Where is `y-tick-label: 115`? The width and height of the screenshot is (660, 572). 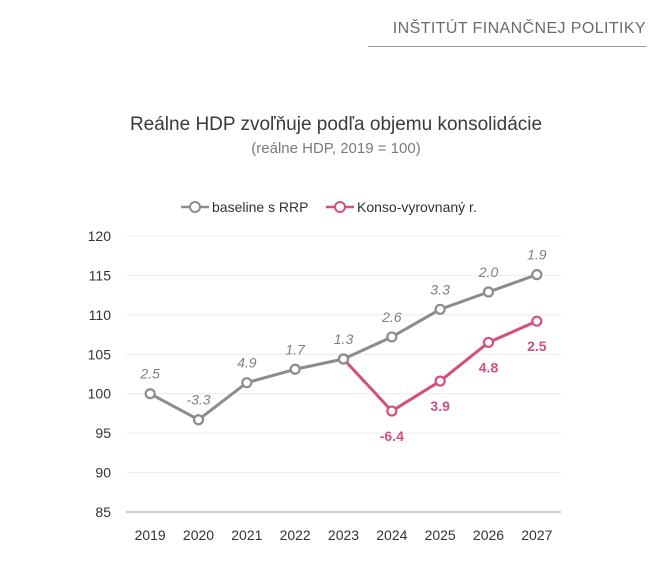 y-tick-label: 115 is located at coordinates (100, 275).